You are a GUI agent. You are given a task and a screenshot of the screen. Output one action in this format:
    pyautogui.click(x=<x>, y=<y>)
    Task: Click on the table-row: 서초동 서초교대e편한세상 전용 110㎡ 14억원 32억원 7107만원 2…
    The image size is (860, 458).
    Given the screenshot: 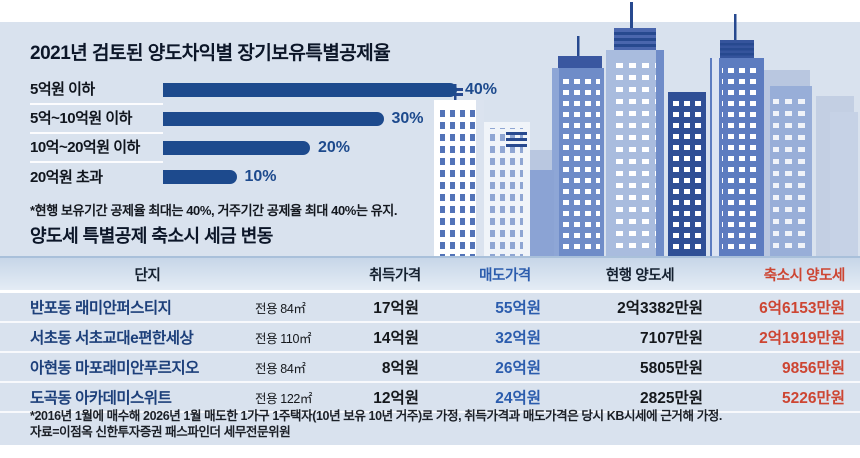 What is the action you would take?
    pyautogui.click(x=430, y=338)
    